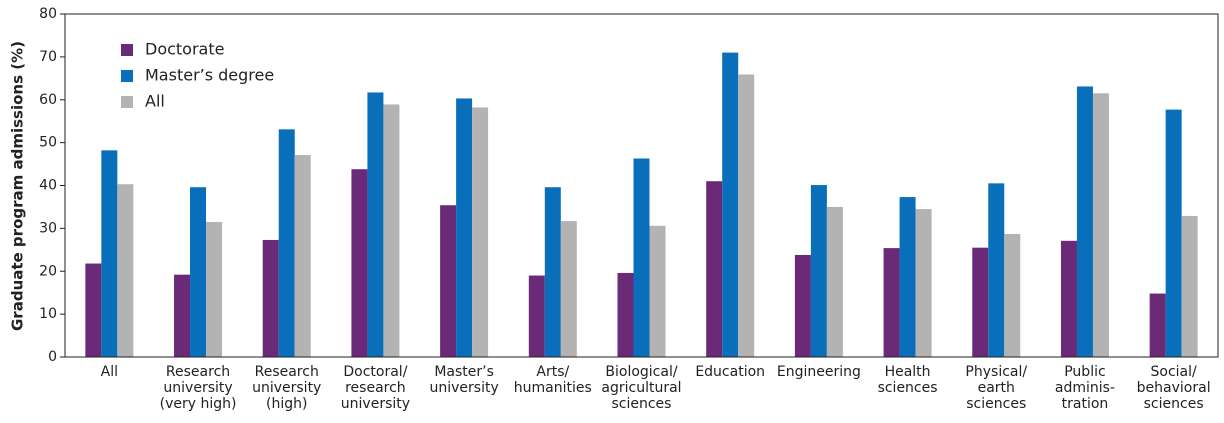 The height and width of the screenshot is (423, 1224). I want to click on x-tick-label: All, so click(109, 372).